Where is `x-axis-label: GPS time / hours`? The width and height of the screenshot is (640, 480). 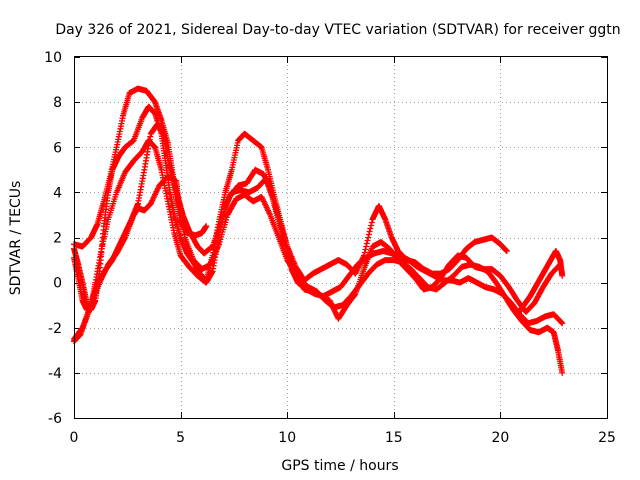 x-axis-label: GPS time / hours is located at coordinates (339, 466).